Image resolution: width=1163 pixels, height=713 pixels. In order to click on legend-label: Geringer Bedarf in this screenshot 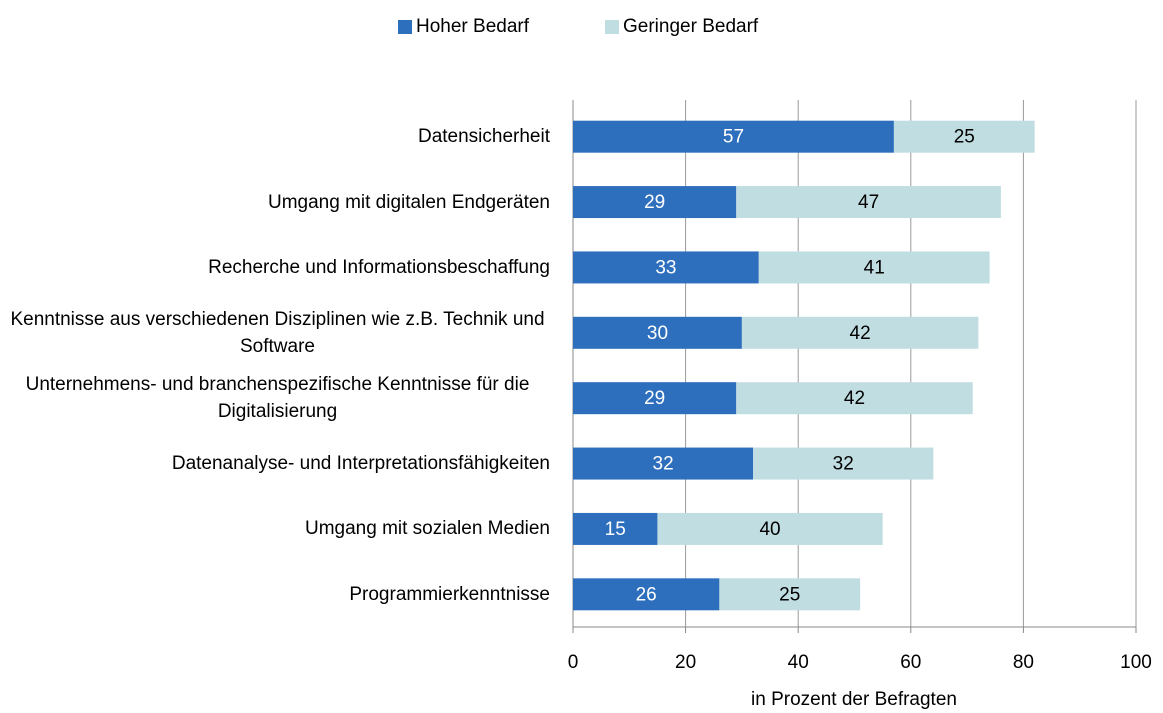, I will do `click(691, 26)`.